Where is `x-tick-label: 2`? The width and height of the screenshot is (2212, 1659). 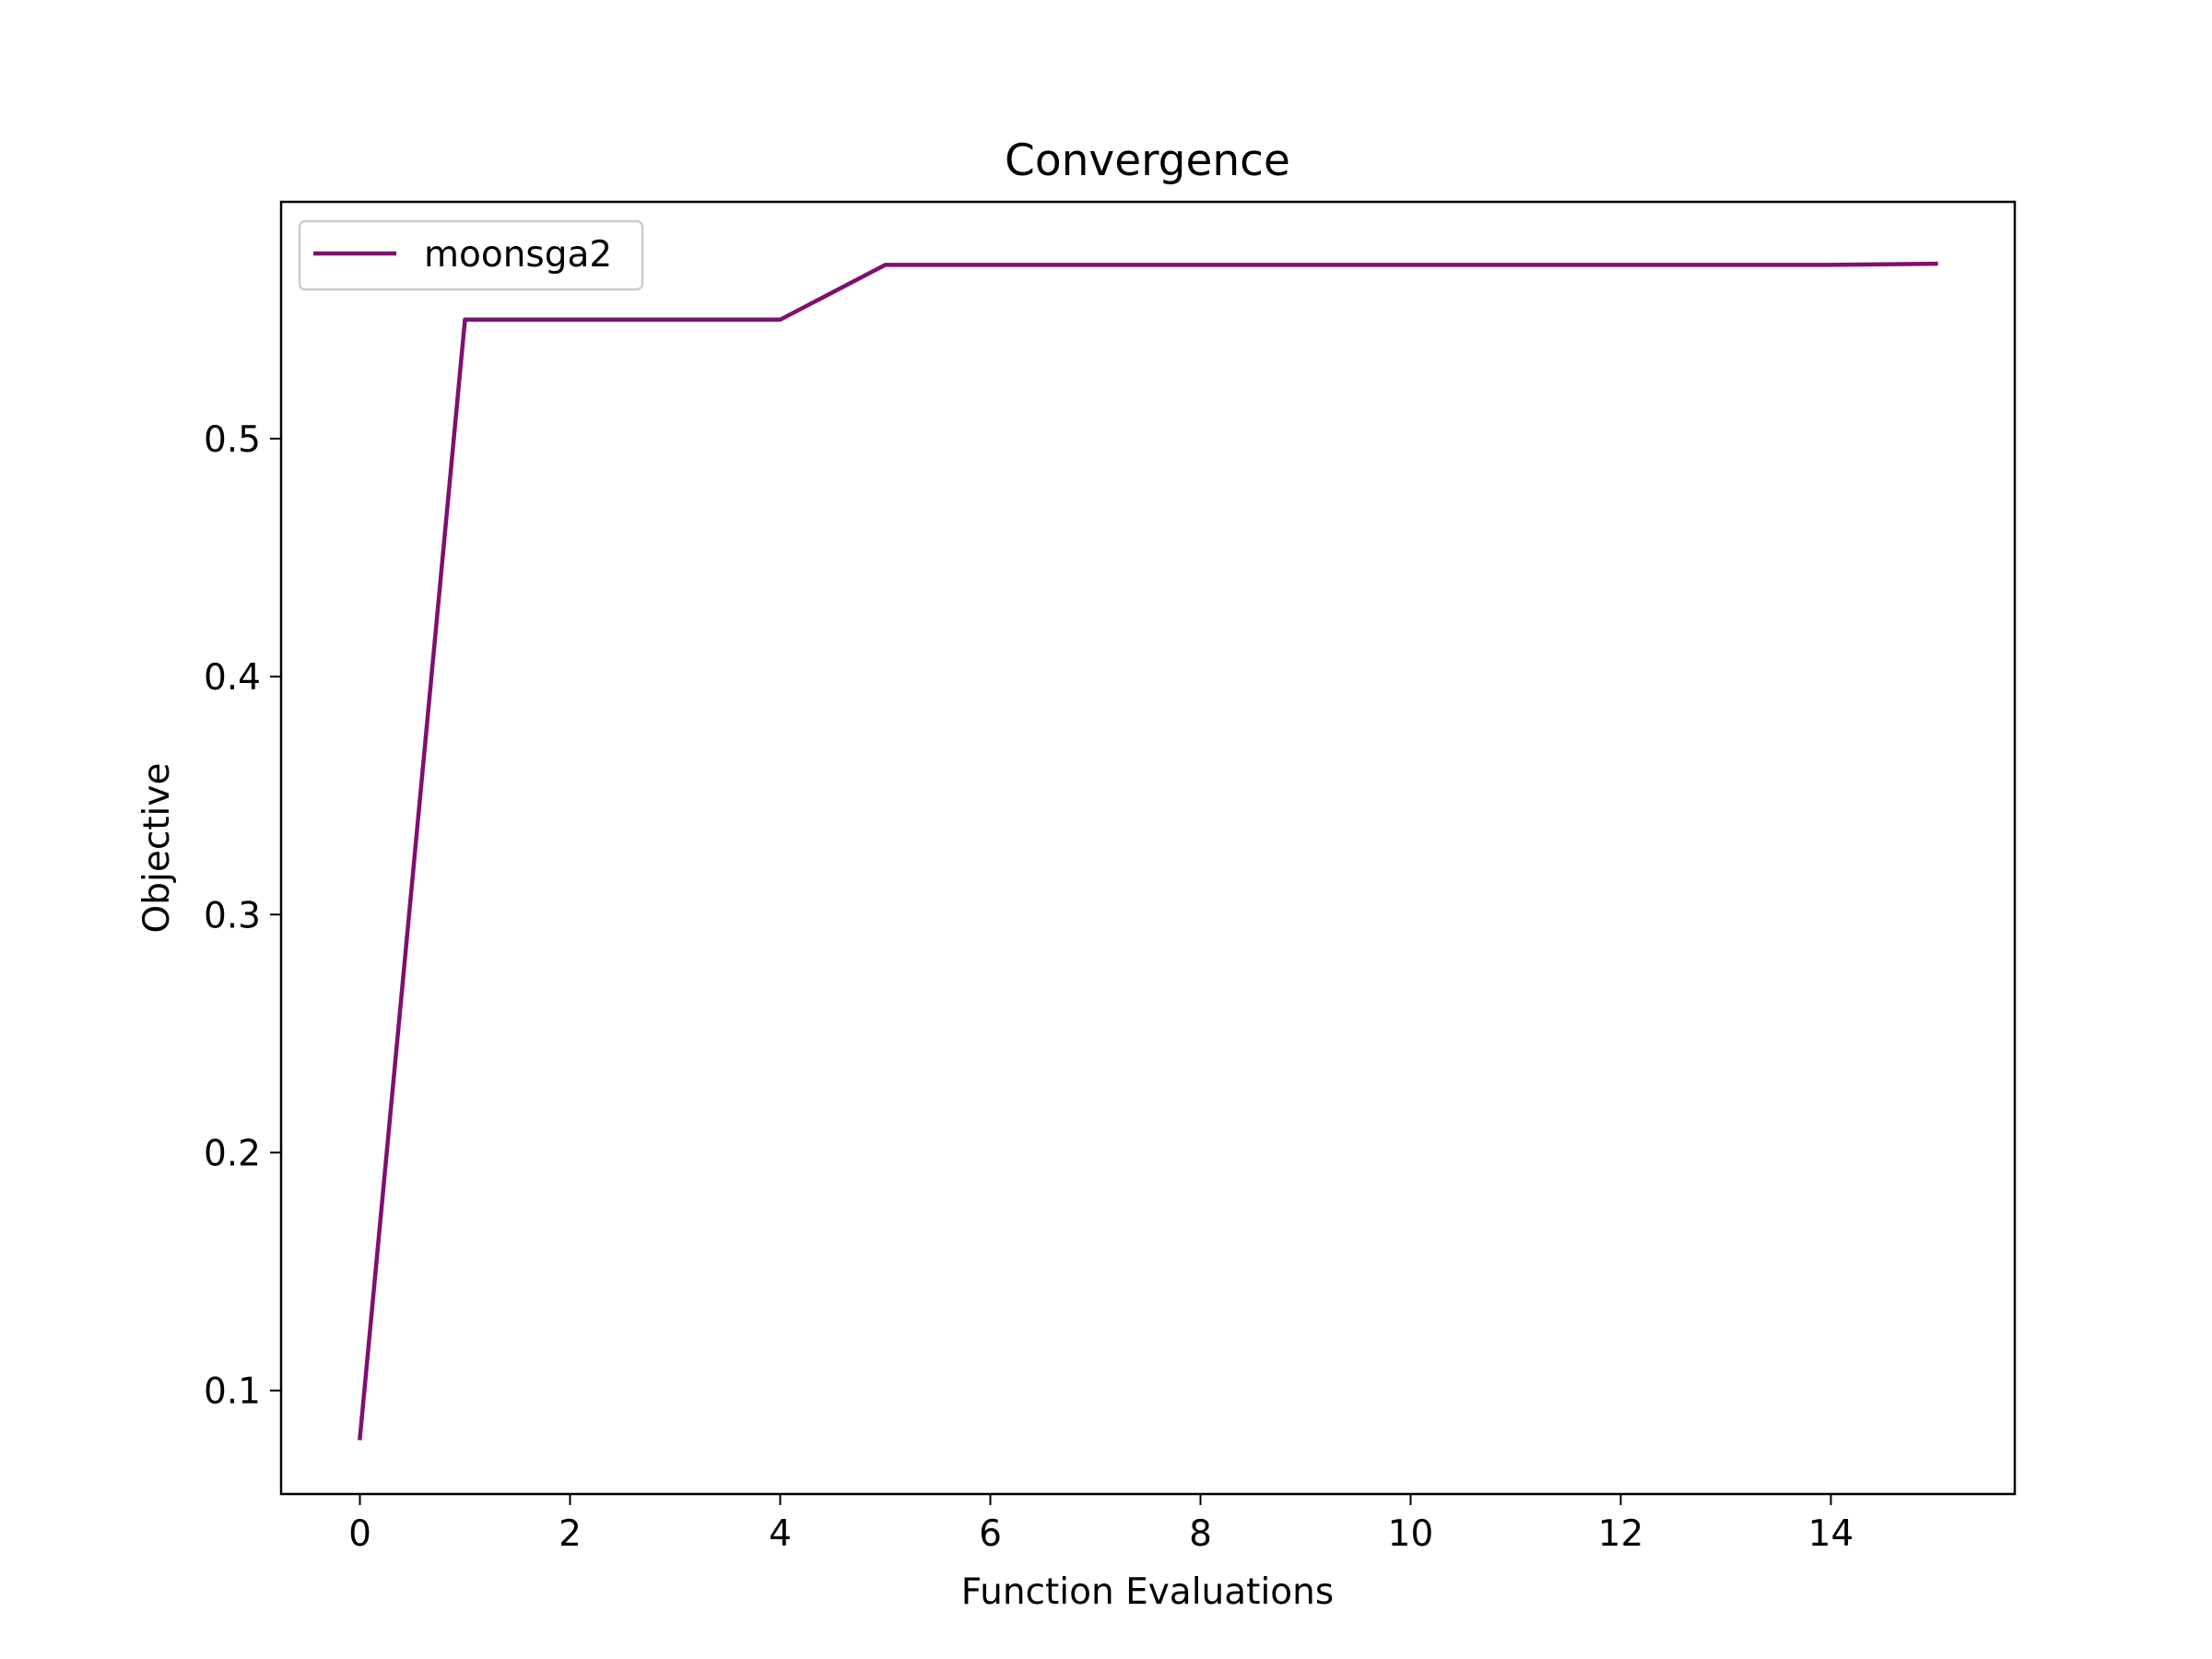 x-tick-label: 2 is located at coordinates (570, 1534).